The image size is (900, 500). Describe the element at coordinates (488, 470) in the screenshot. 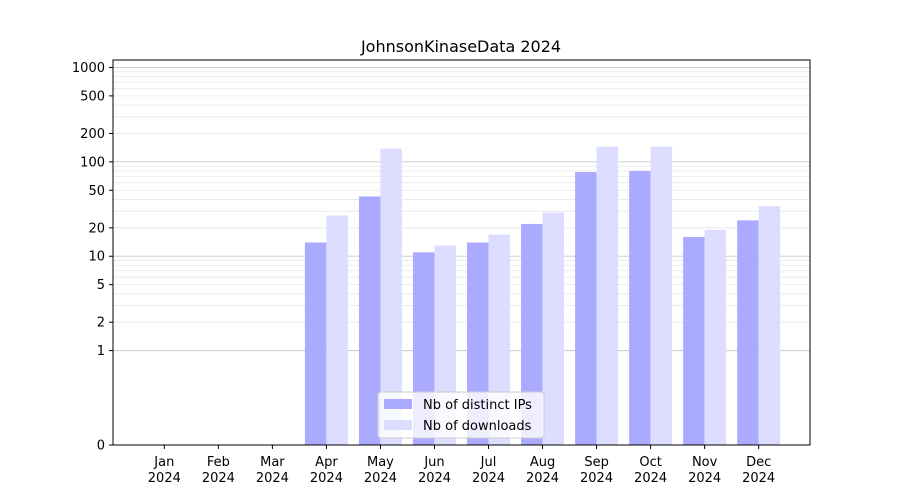

I see `x-tick-label: Jul 2024` at that location.